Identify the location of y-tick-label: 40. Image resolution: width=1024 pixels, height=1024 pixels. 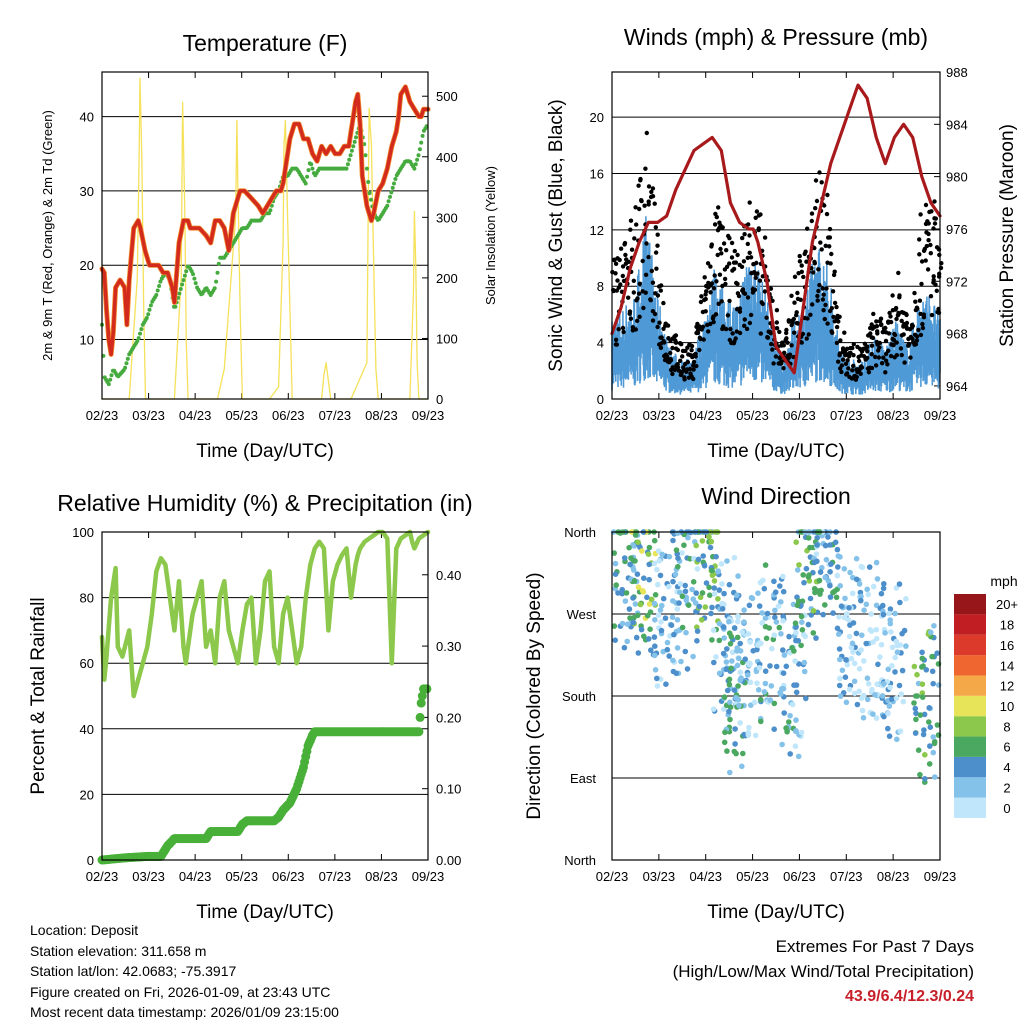
(87, 117).